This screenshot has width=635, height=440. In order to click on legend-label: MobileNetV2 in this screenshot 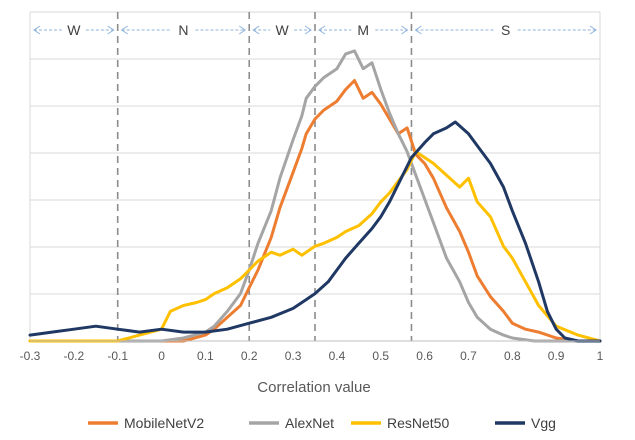, I will do `click(164, 423)`.